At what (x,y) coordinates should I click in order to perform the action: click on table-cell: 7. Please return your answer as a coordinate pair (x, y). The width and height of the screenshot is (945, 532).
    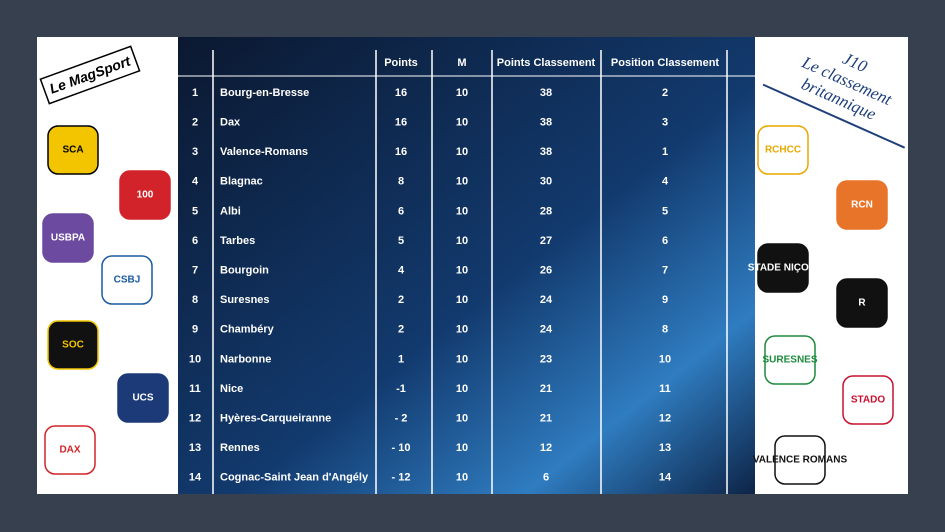
    Looking at the image, I should click on (665, 271).